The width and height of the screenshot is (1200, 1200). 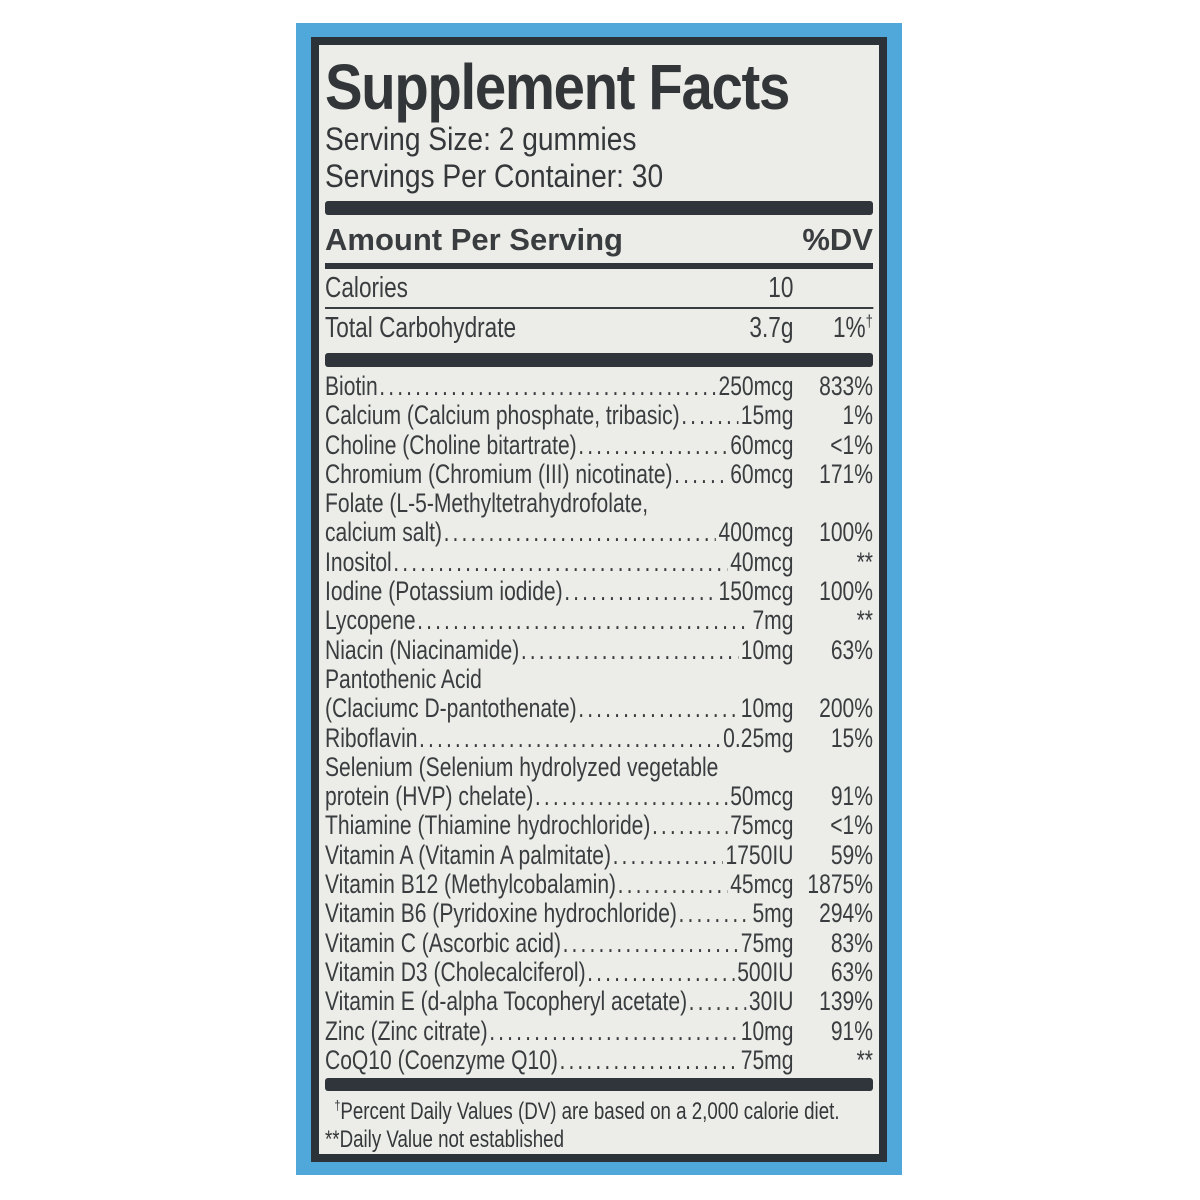 What do you see at coordinates (851, 854) in the screenshot?
I see `nutrient-dv: 59%` at bounding box center [851, 854].